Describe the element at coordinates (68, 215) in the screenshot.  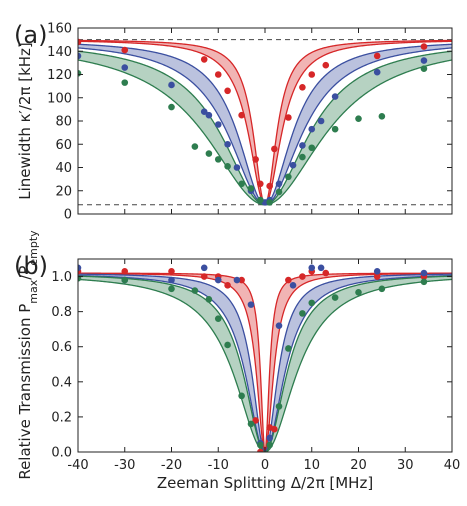
I see `panel-a-y-tick-label: 0` at that location.